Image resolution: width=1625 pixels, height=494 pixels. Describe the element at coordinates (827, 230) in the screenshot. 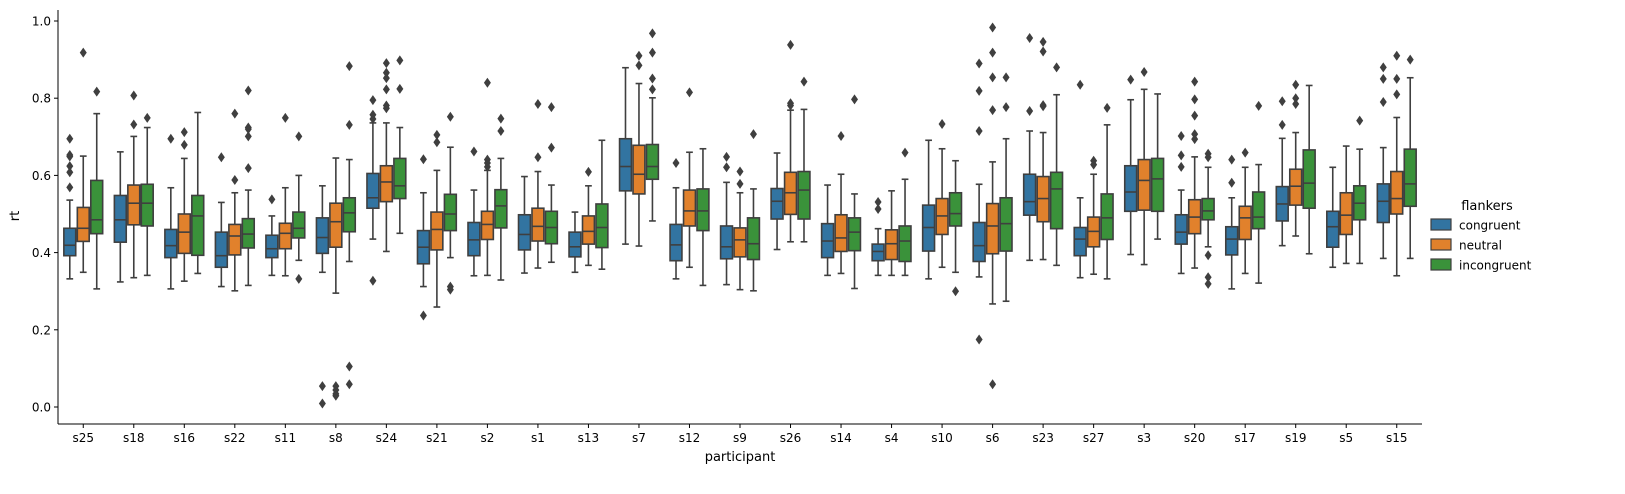

I see `box-congruent-s14` at that location.